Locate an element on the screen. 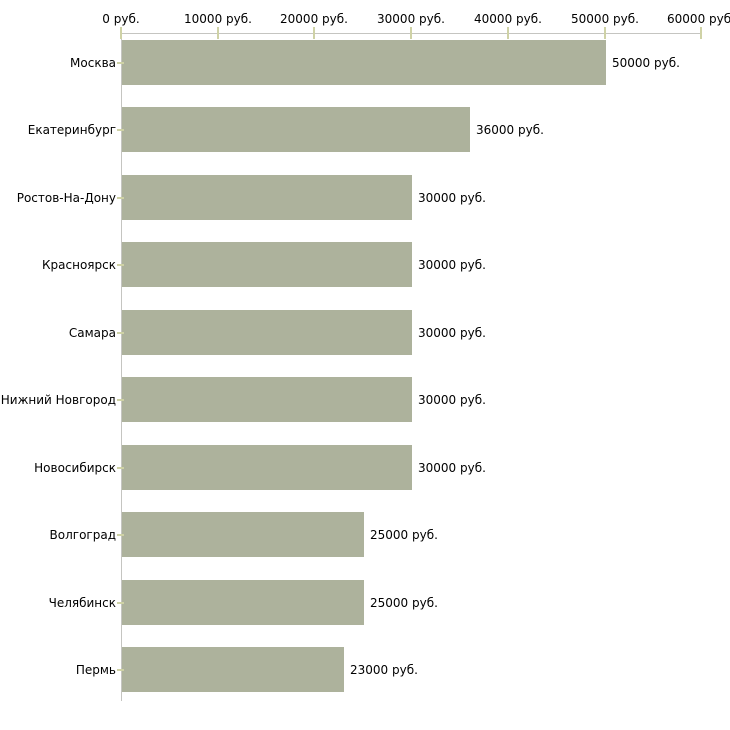  value-label: 23000 руб. is located at coordinates (384, 670).